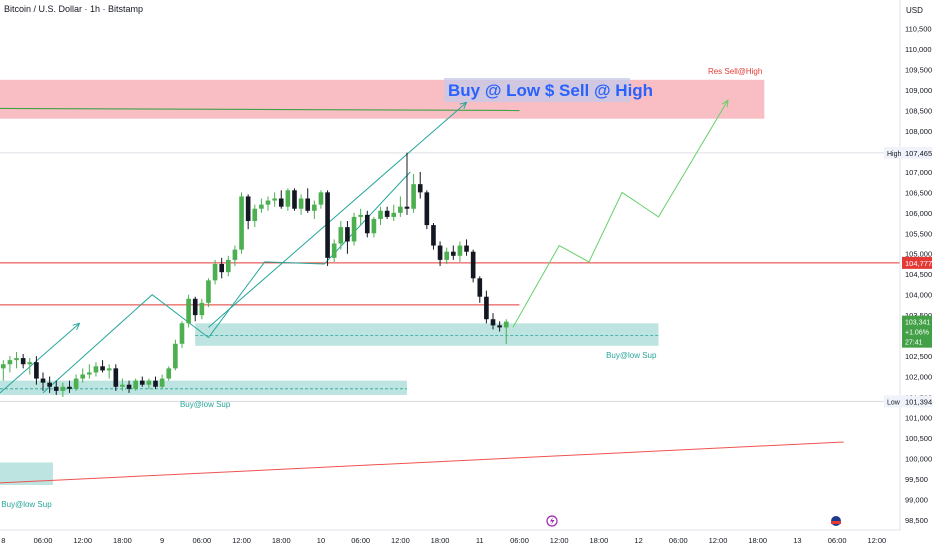 This screenshot has height=550, width=932. What do you see at coordinates (918, 192) in the screenshot?
I see `price-tick-label: 106,500` at bounding box center [918, 192].